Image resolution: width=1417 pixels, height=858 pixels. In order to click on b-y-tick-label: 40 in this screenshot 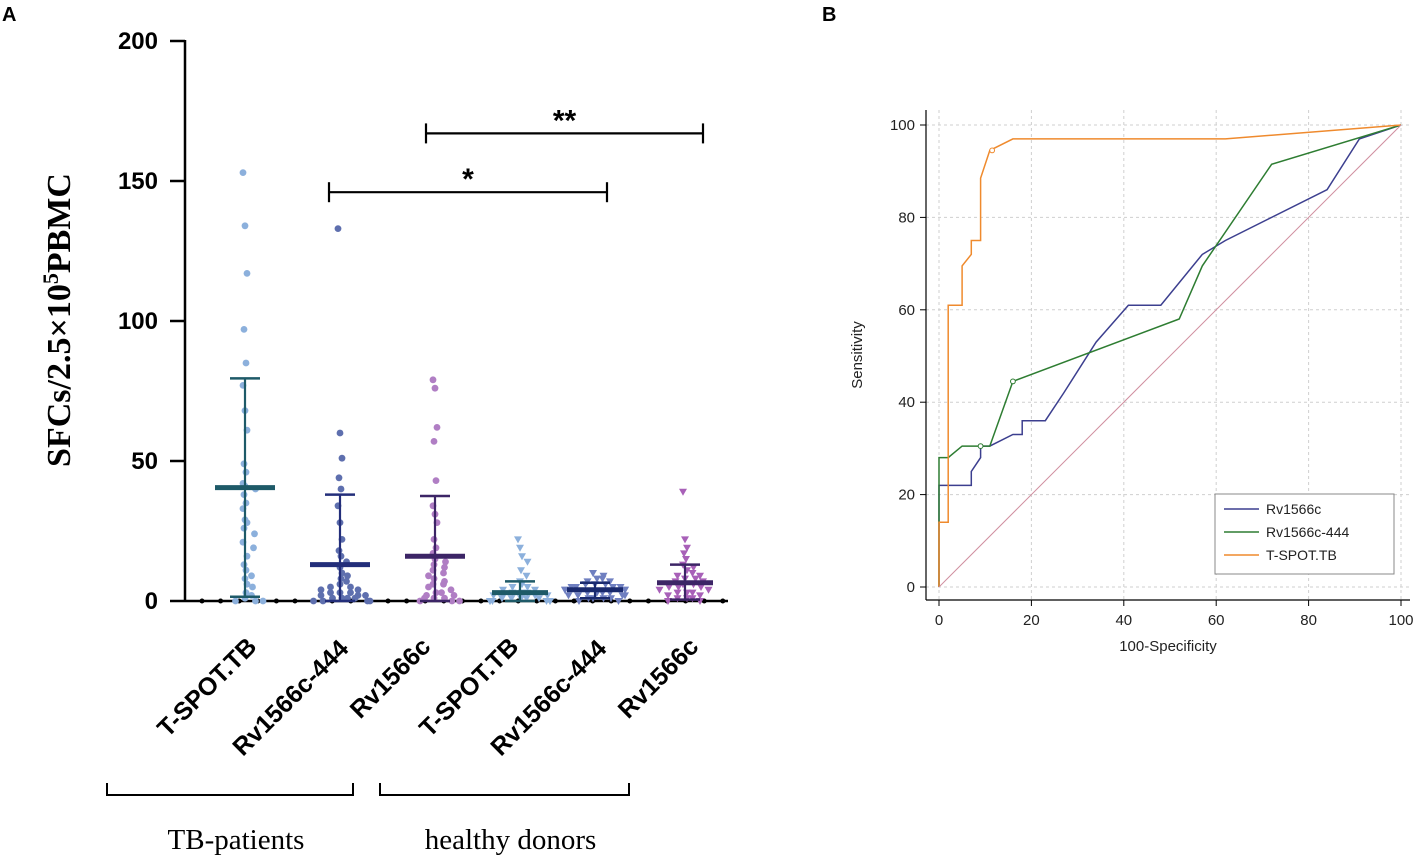, I will do `click(906, 402)`.